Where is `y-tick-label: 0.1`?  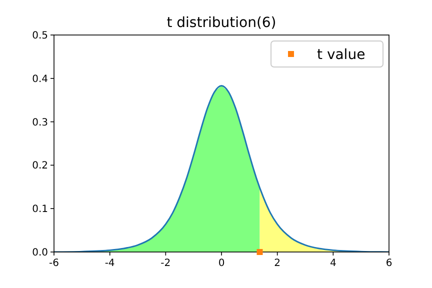 y-tick-label: 0.1 is located at coordinates (40, 210).